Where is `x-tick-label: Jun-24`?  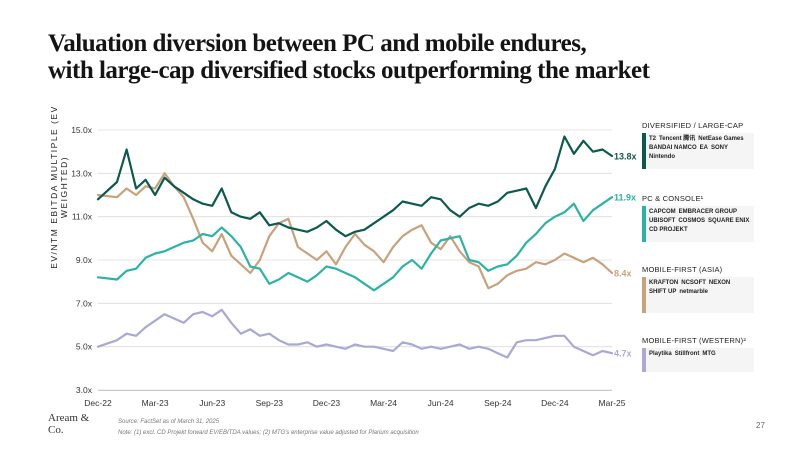
x-tick-label: Jun-24 is located at coordinates (441, 403).